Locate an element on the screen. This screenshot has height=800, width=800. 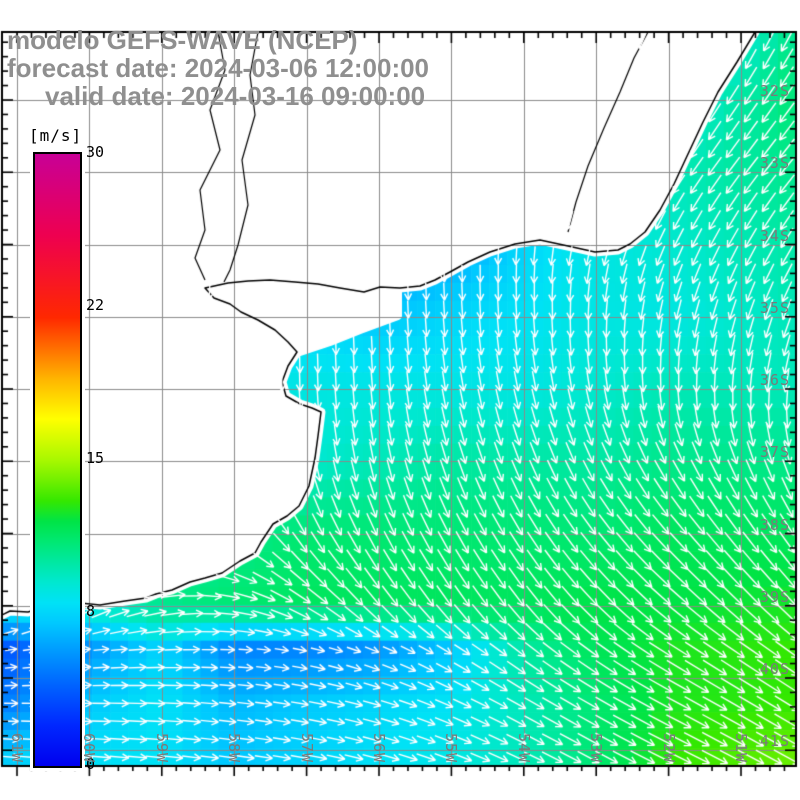
lon-label: 58W is located at coordinates (234, 748).